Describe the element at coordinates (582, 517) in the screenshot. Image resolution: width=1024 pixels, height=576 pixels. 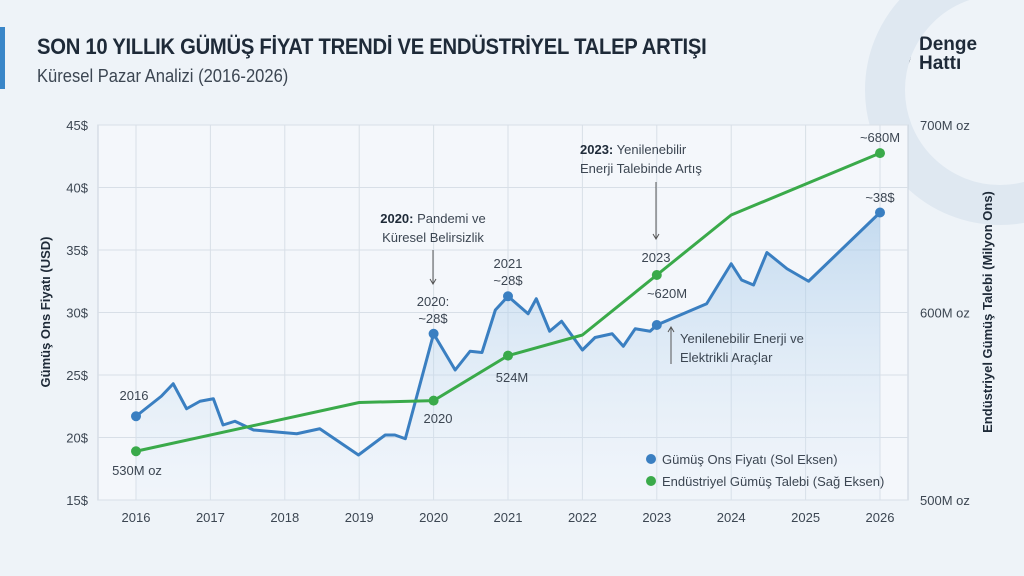
I see `x-tick-label: 2022` at that location.